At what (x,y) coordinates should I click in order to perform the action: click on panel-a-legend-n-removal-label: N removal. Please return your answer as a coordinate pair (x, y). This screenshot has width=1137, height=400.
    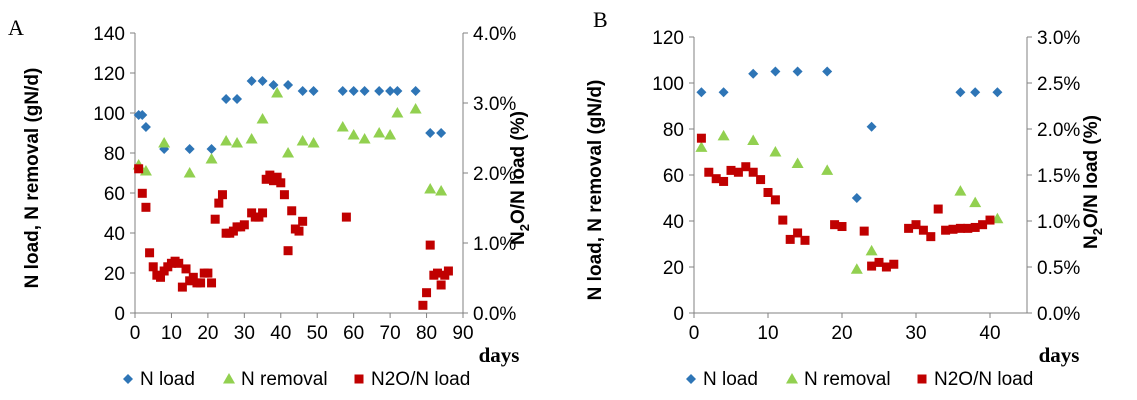
    Looking at the image, I should click on (284, 379).